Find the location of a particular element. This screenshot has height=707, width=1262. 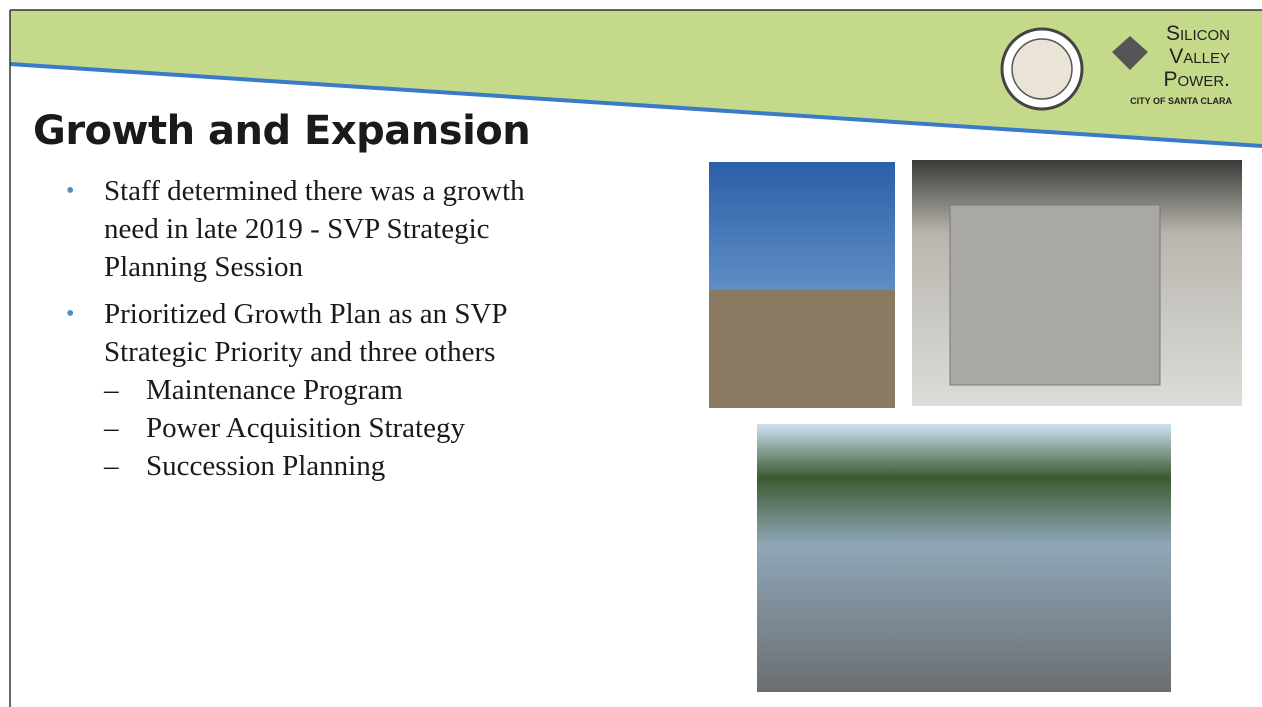

logo-word: Valley is located at coordinates (1199, 56).